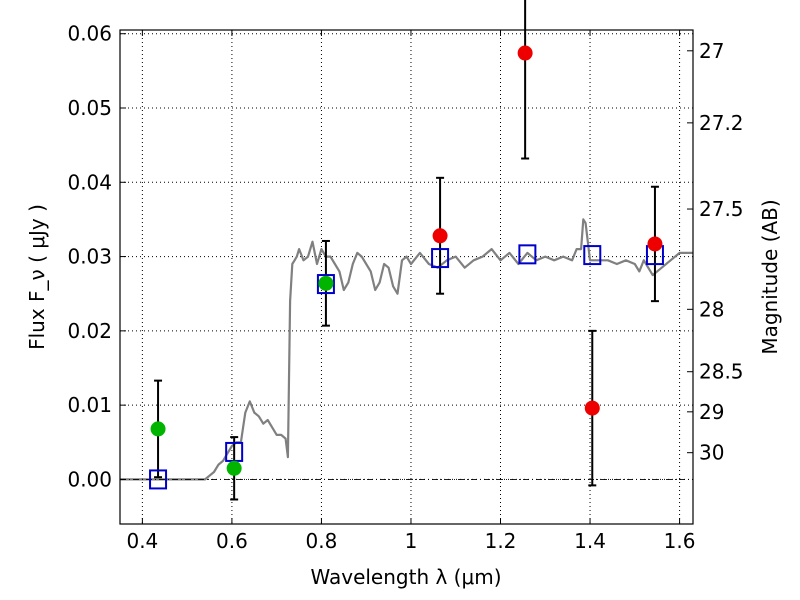 The height and width of the screenshot is (600, 800). What do you see at coordinates (721, 372) in the screenshot?
I see `right-tick-label: 28.5` at bounding box center [721, 372].